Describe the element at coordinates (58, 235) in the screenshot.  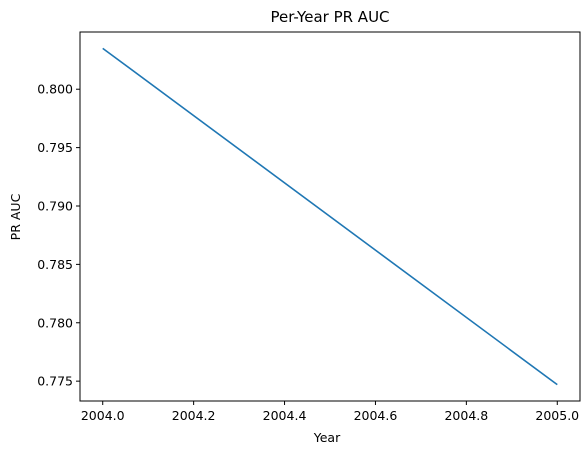
I see `y-axis: 0.775 0.780 0.785 0.790 0.795 0.800` at that location.